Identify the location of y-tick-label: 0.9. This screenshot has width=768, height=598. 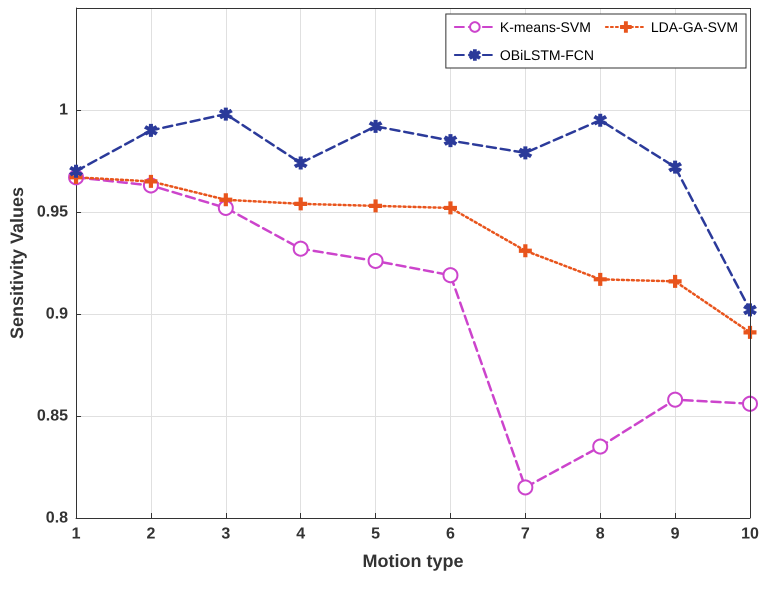
(57, 314).